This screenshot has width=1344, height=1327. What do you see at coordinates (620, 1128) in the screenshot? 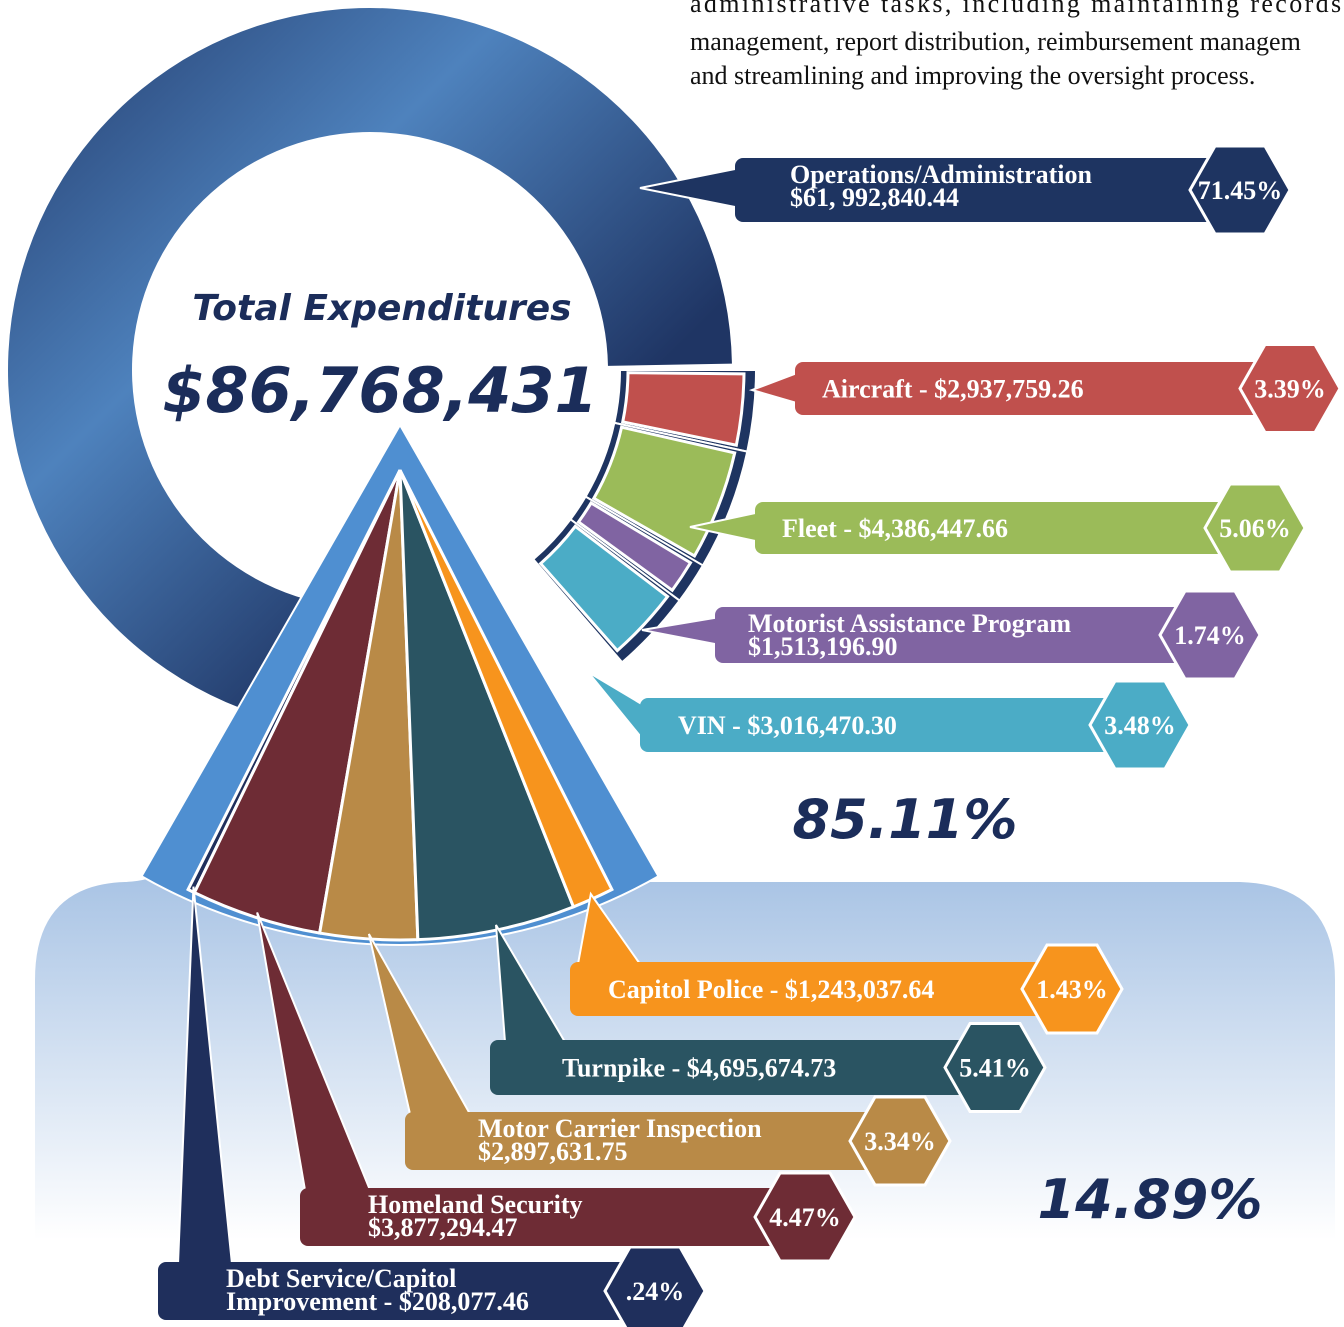
I see `category-label: Motor Carrier Inspection` at bounding box center [620, 1128].